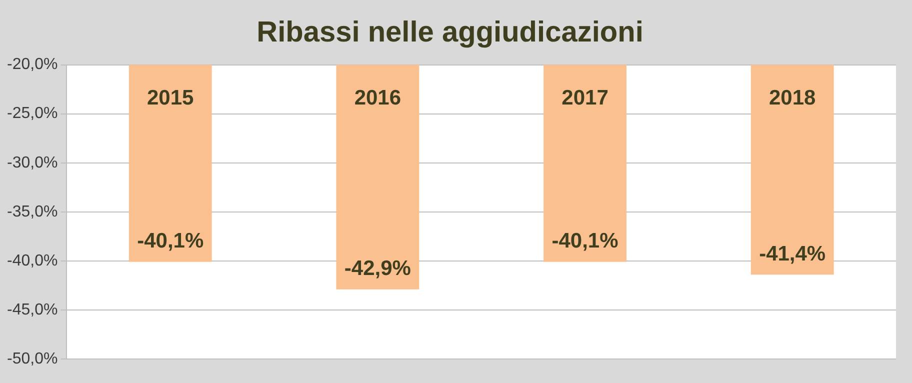 The height and width of the screenshot is (383, 912). I want to click on y-tick-label: -25,0%, so click(32, 113).